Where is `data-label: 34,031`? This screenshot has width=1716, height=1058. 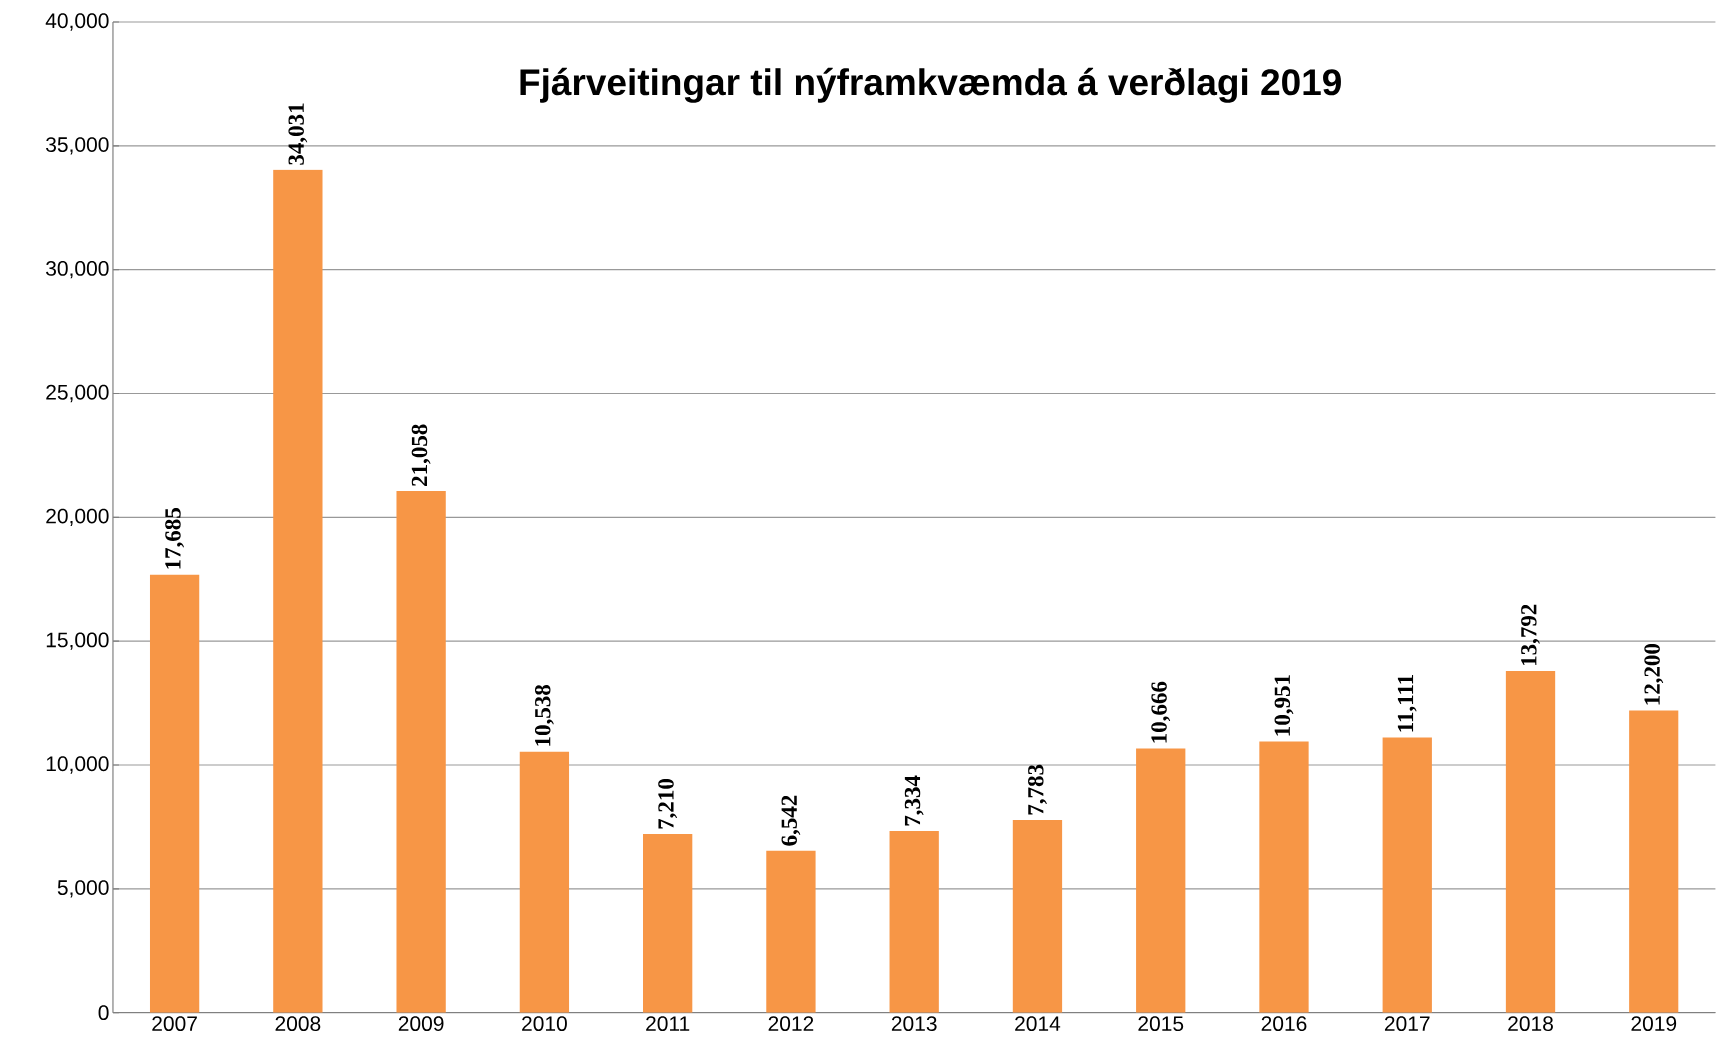
data-label: 34,031 is located at coordinates (298, 134).